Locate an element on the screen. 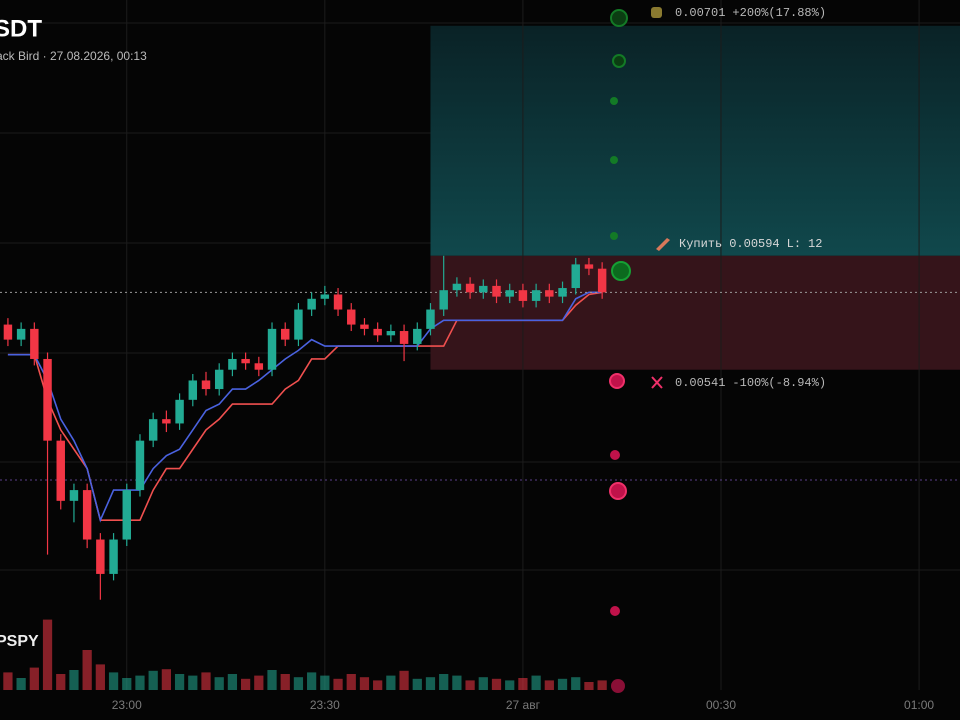 The image size is (960, 720). leverage-label: L: is located at coordinates (794, 244).